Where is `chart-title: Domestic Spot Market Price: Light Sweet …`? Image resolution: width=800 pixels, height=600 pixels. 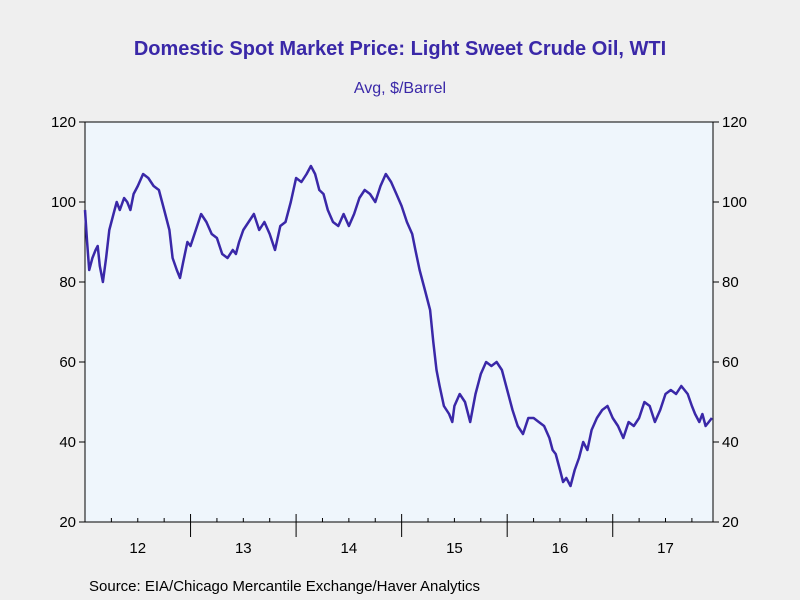 chart-title: Domestic Spot Market Price: Light Sweet … is located at coordinates (400, 49).